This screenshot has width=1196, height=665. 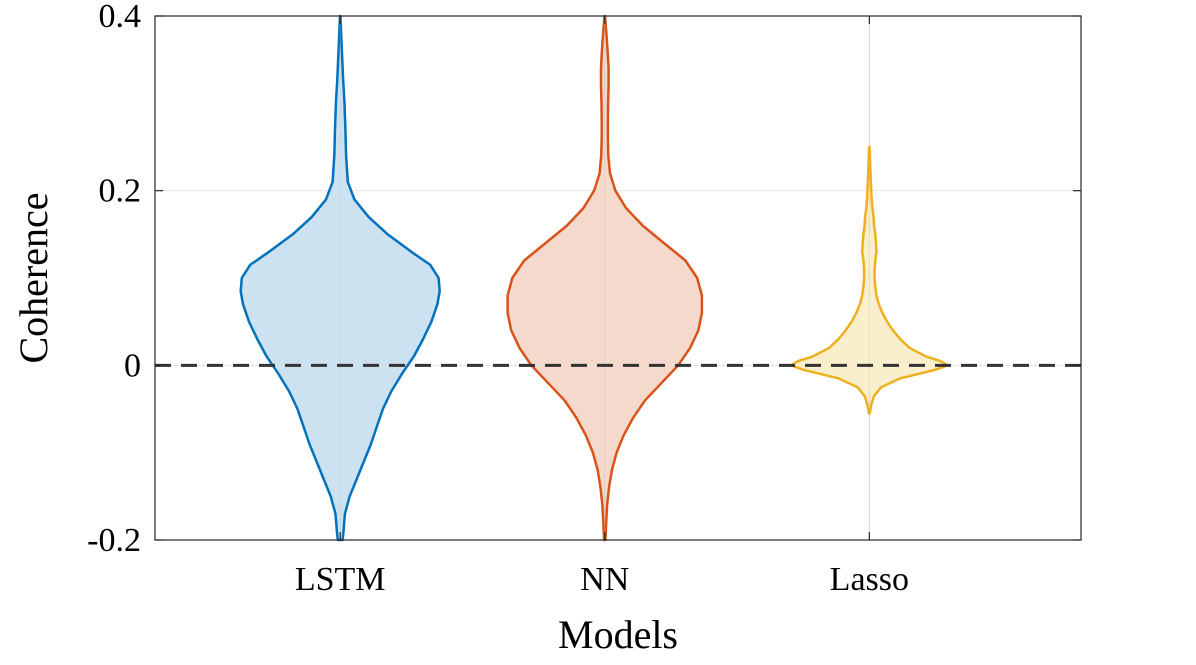 I want to click on y-tick-label-1: 0, so click(x=132, y=365).